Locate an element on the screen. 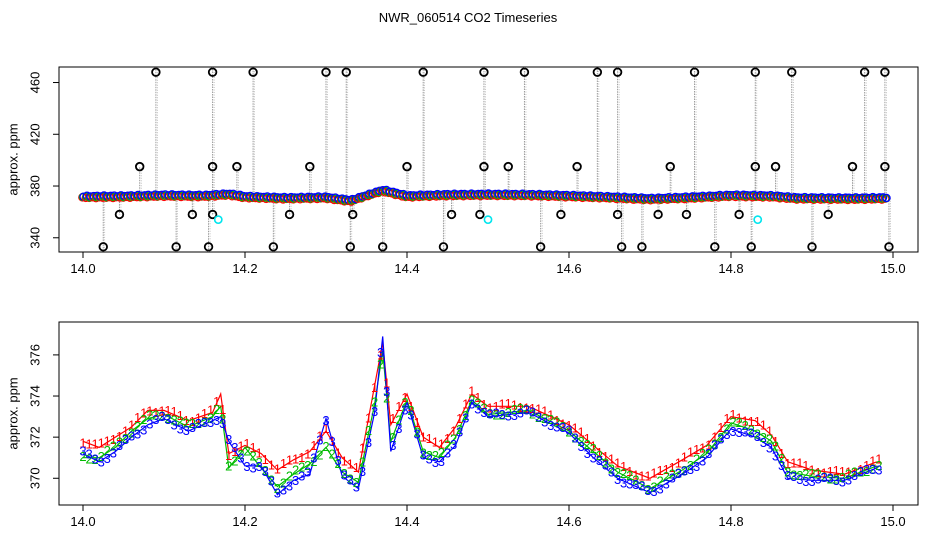  top-x-tick-label: 14.6 is located at coordinates (568, 268).